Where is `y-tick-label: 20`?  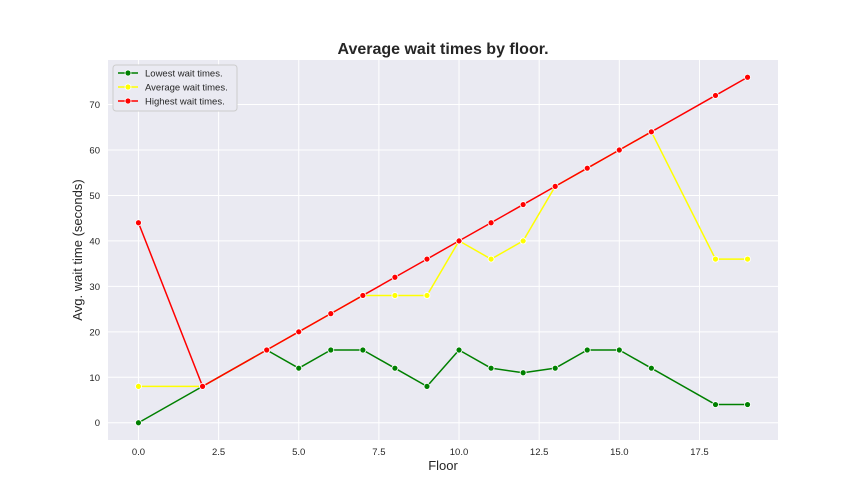
y-tick-label: 20 is located at coordinates (94, 332).